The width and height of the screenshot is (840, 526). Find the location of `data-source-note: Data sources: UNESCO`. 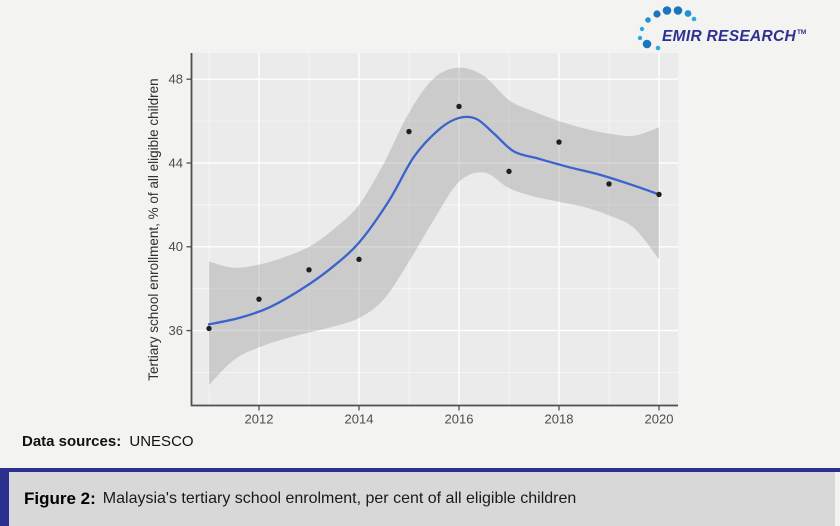

data-source-note: Data sources: UNESCO is located at coordinates (108, 441).